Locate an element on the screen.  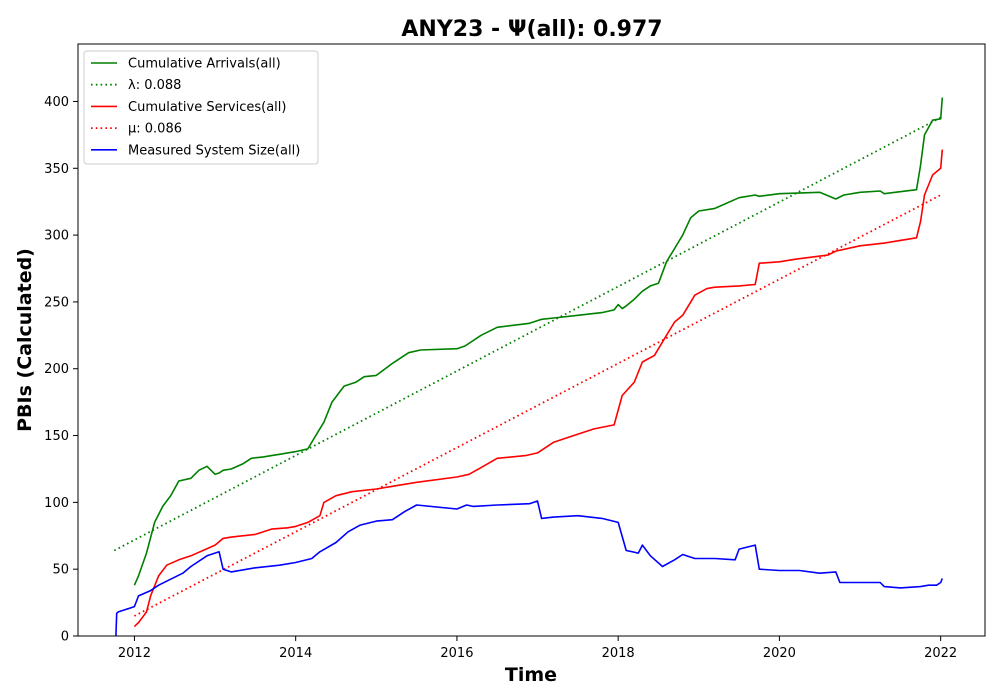
x-tick-label: 2014 is located at coordinates (295, 653).